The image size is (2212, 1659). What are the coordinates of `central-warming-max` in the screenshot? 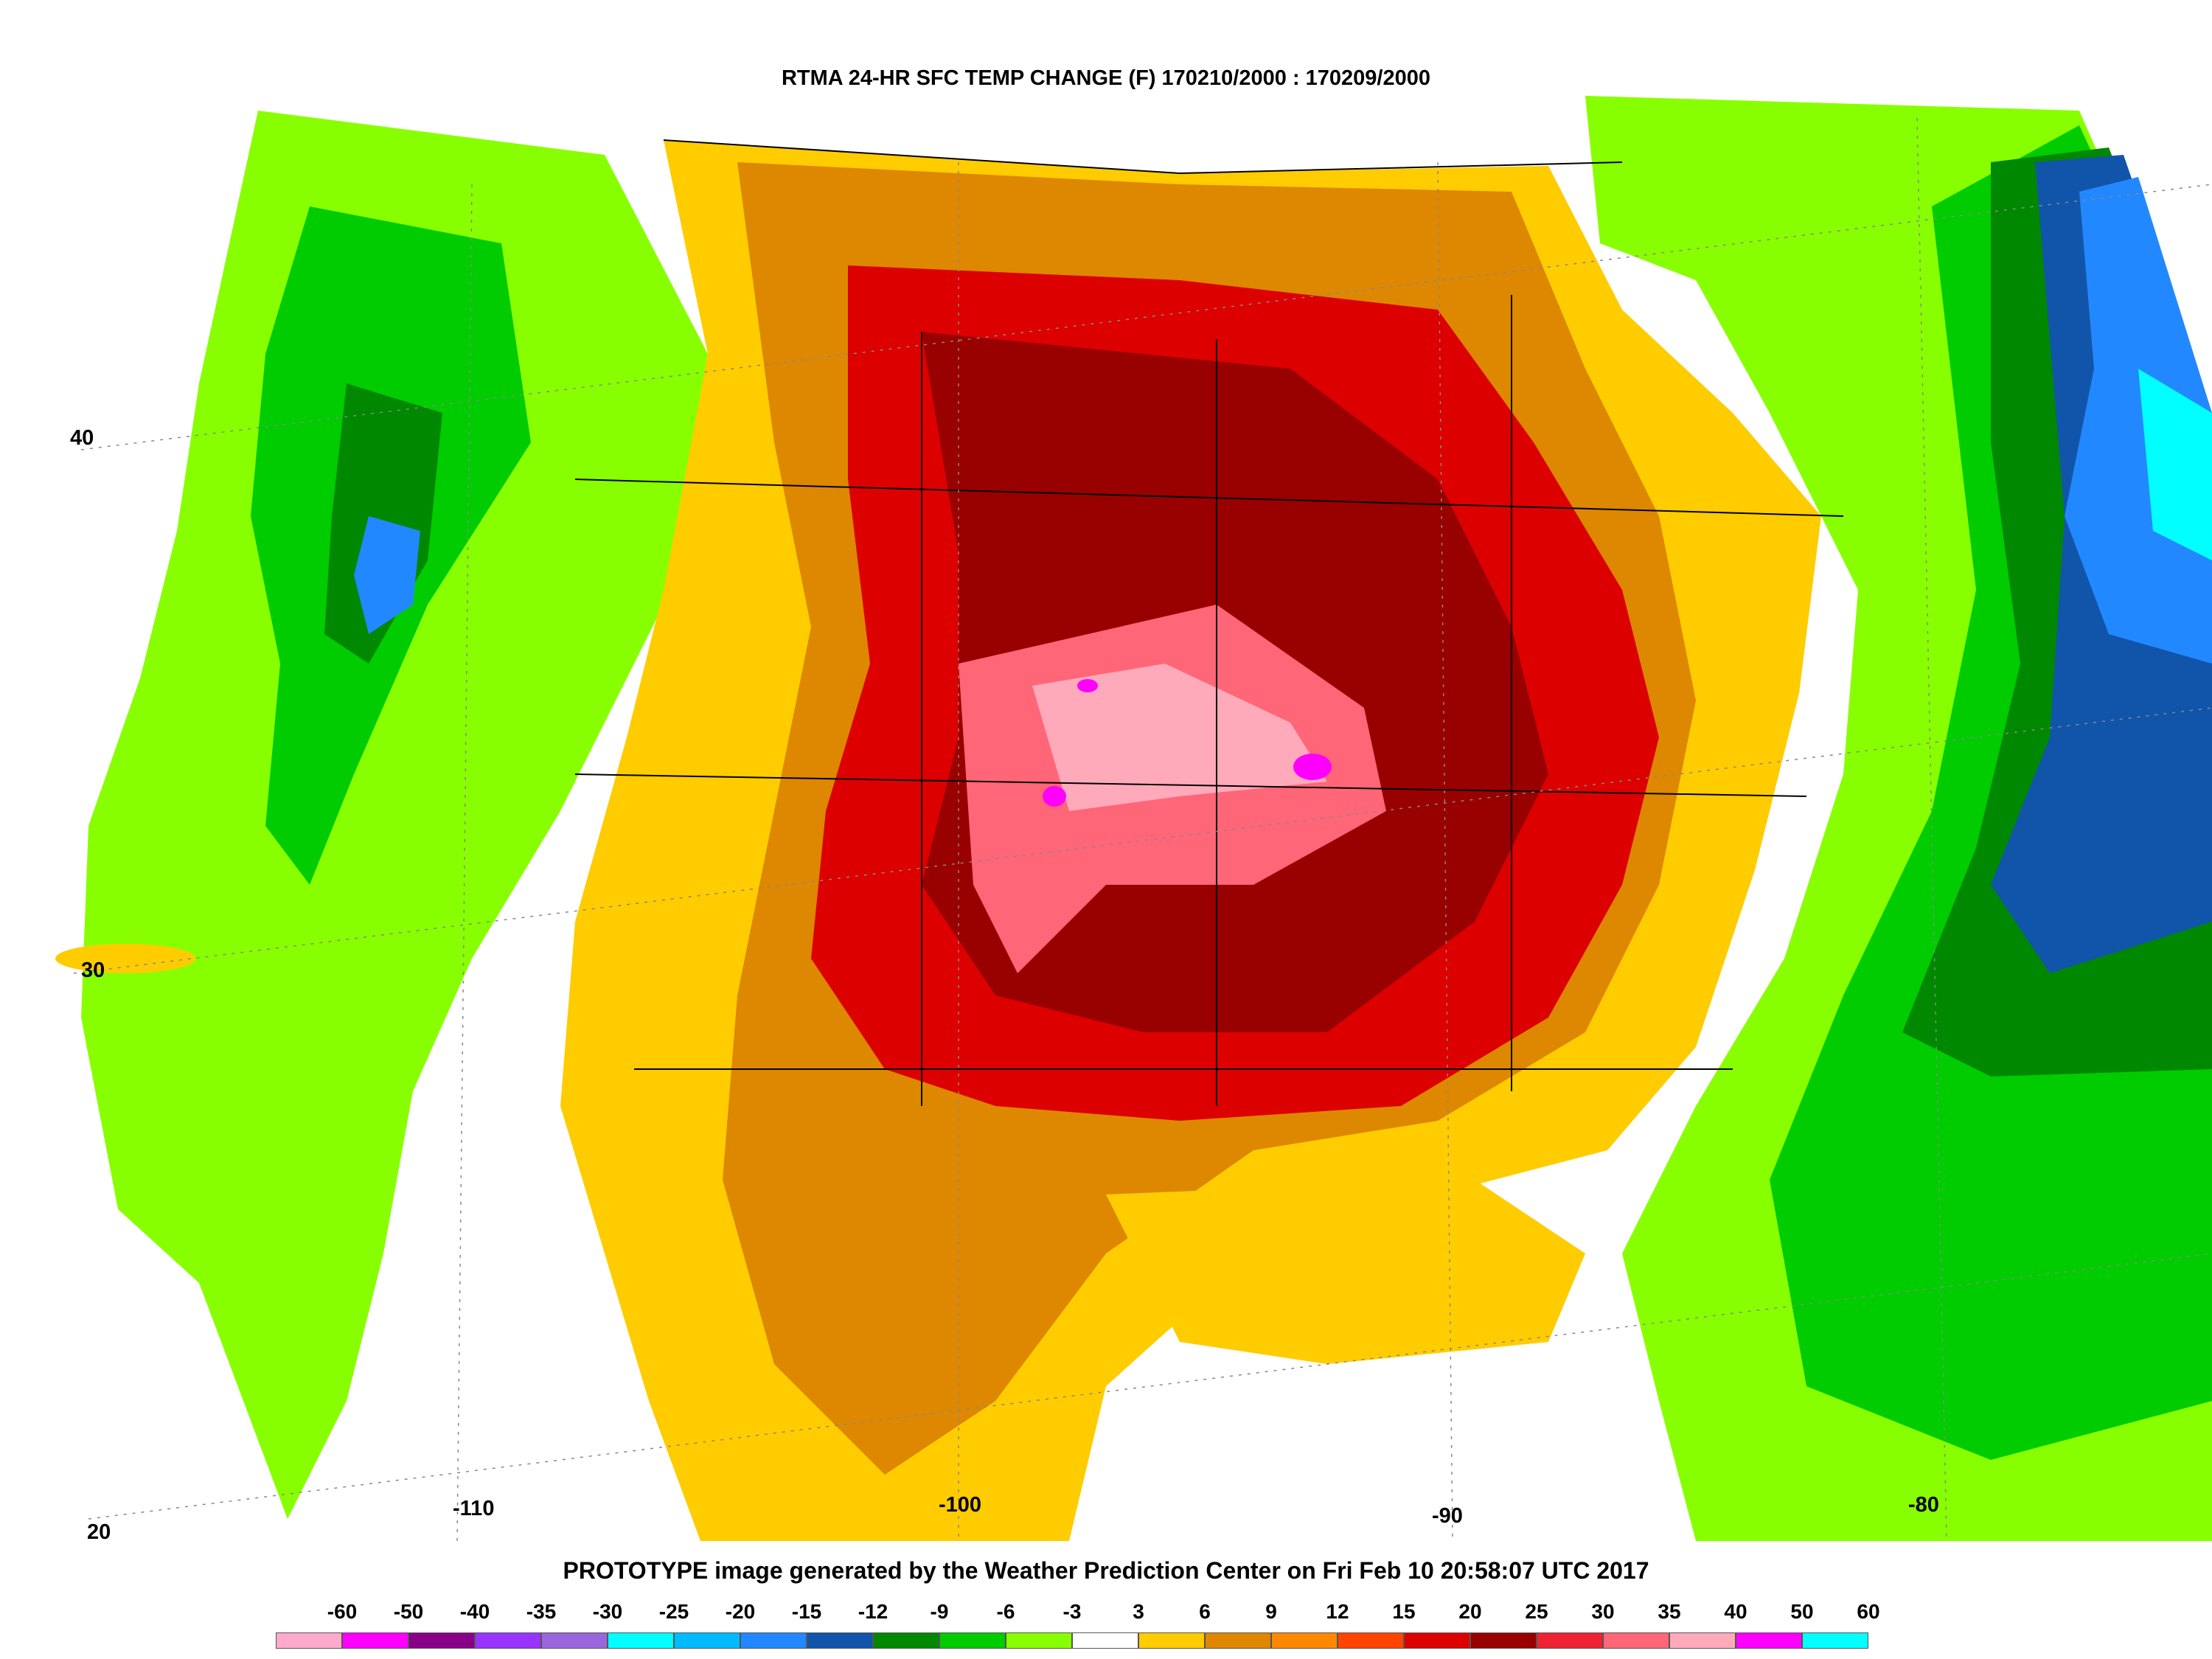 It's located at (1179, 737).